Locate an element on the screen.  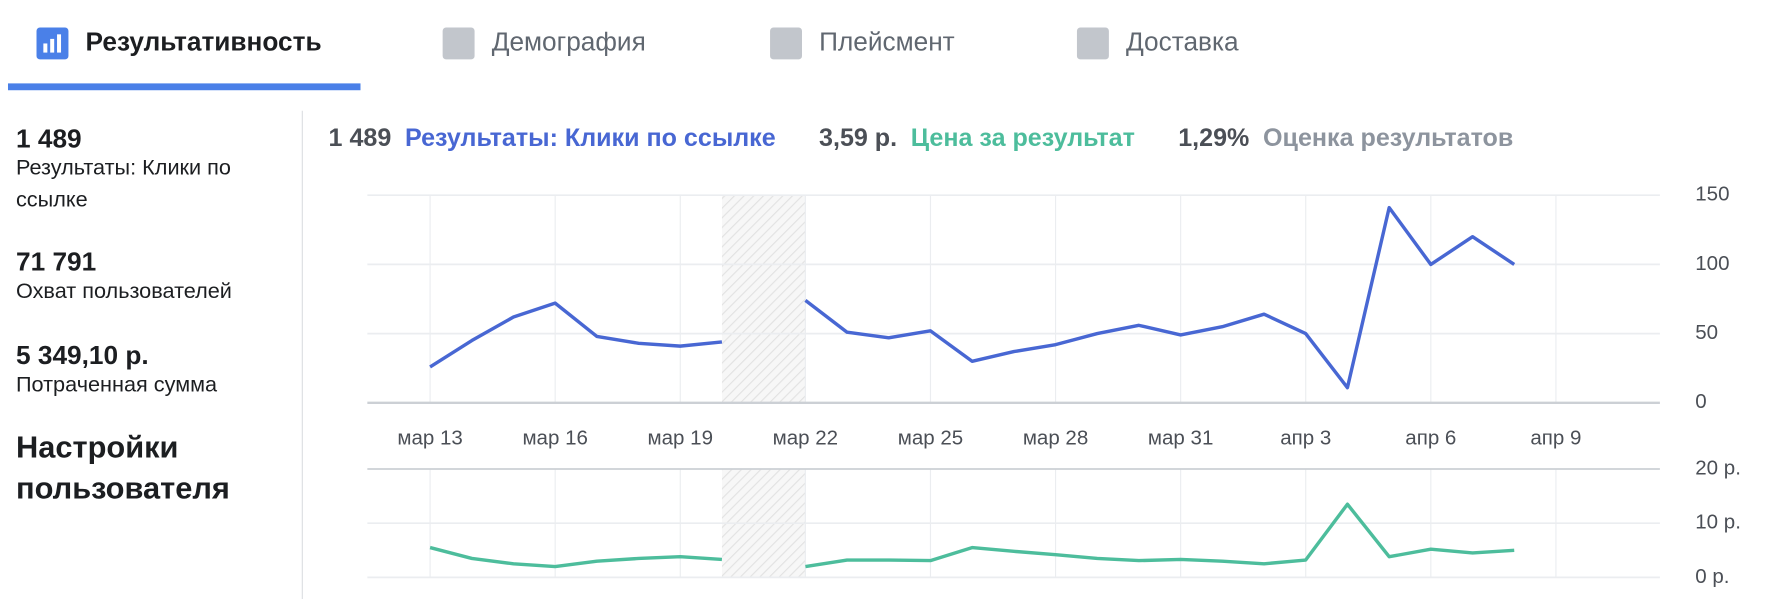
y-tick-label: 20 р. is located at coordinates (1718, 467).